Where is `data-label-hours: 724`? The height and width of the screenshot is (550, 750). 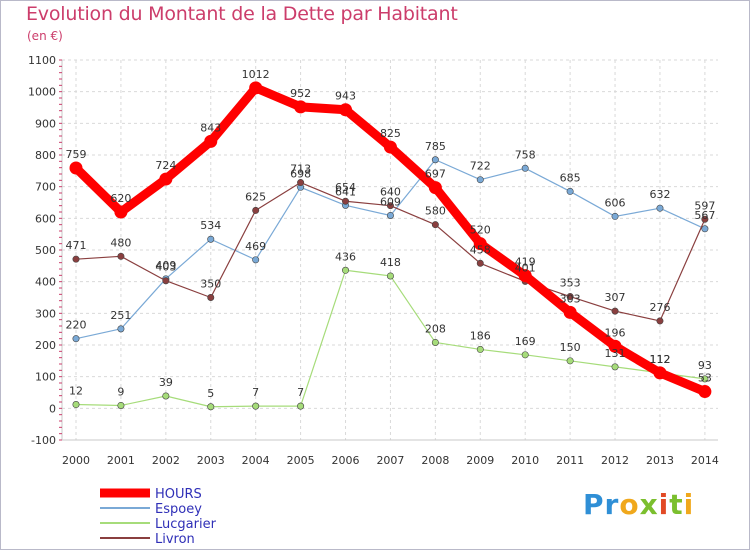
data-label-hours: 724 is located at coordinates (165, 165).